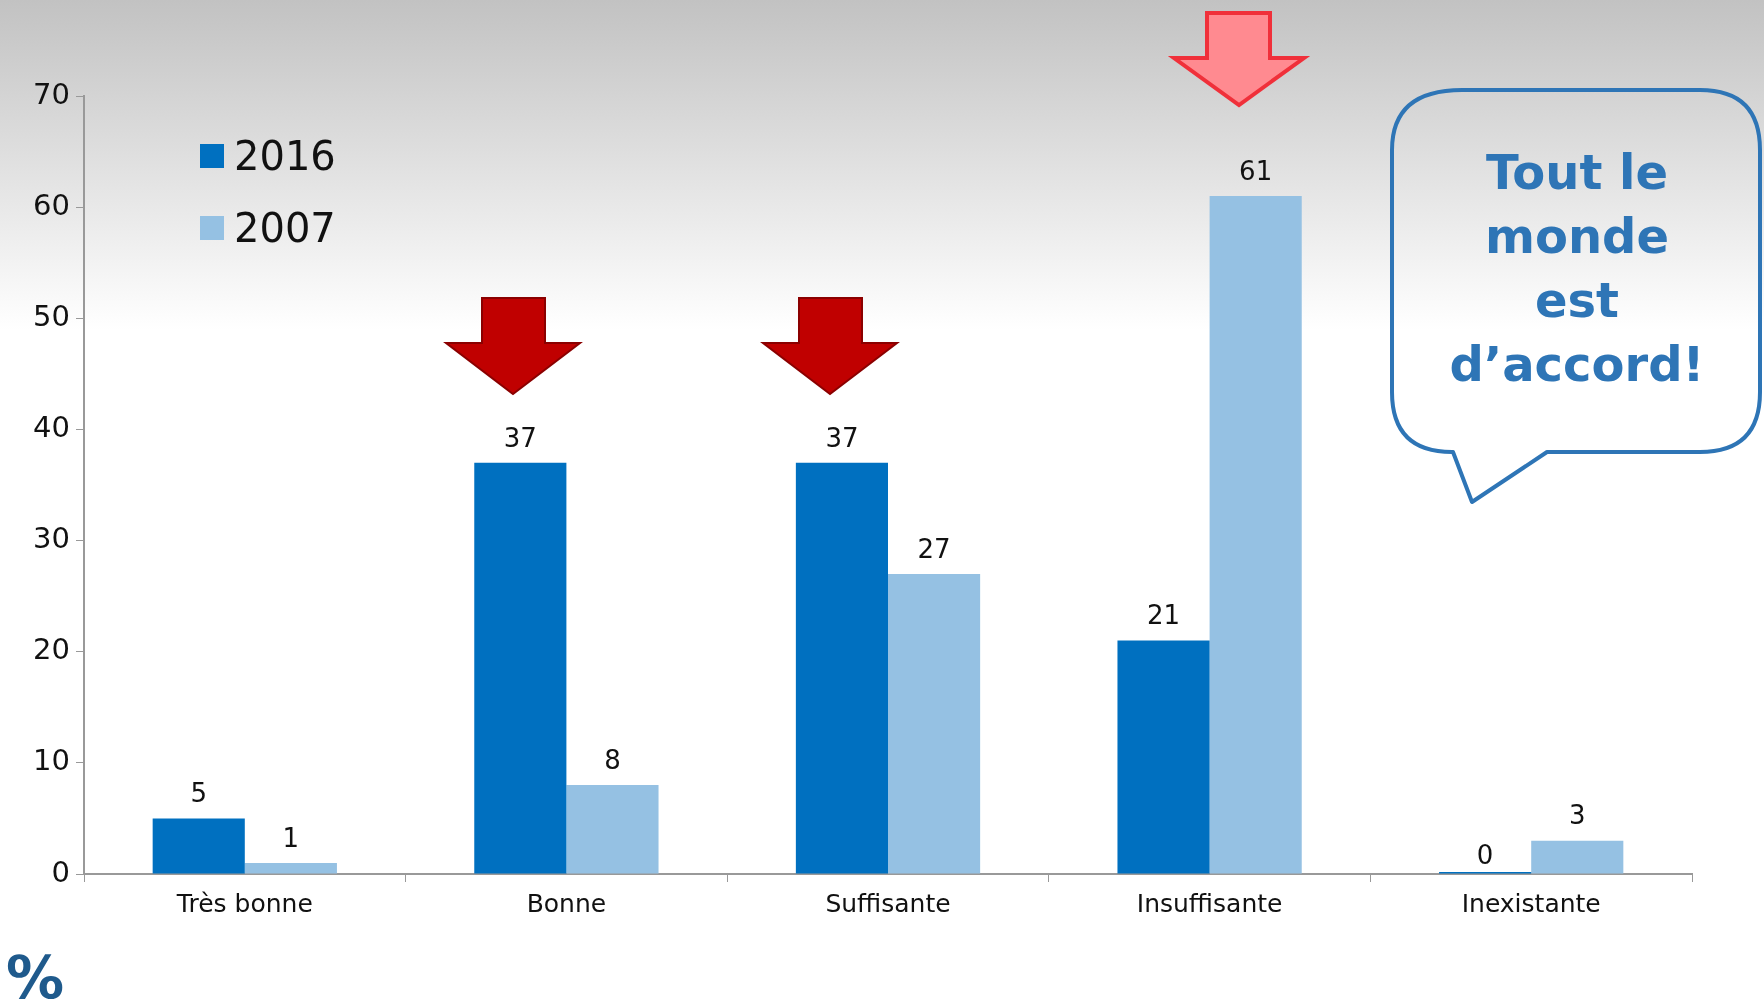 The width and height of the screenshot is (1764, 1008). What do you see at coordinates (244, 903) in the screenshot?
I see `x-tick-label: Très bonne` at bounding box center [244, 903].